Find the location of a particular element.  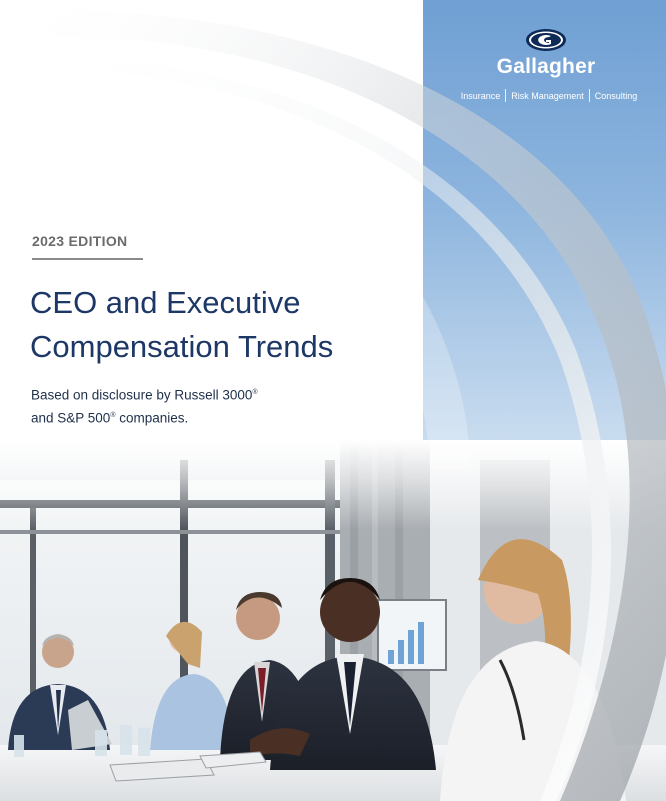

service-insurance: Insurance is located at coordinates (480, 95).